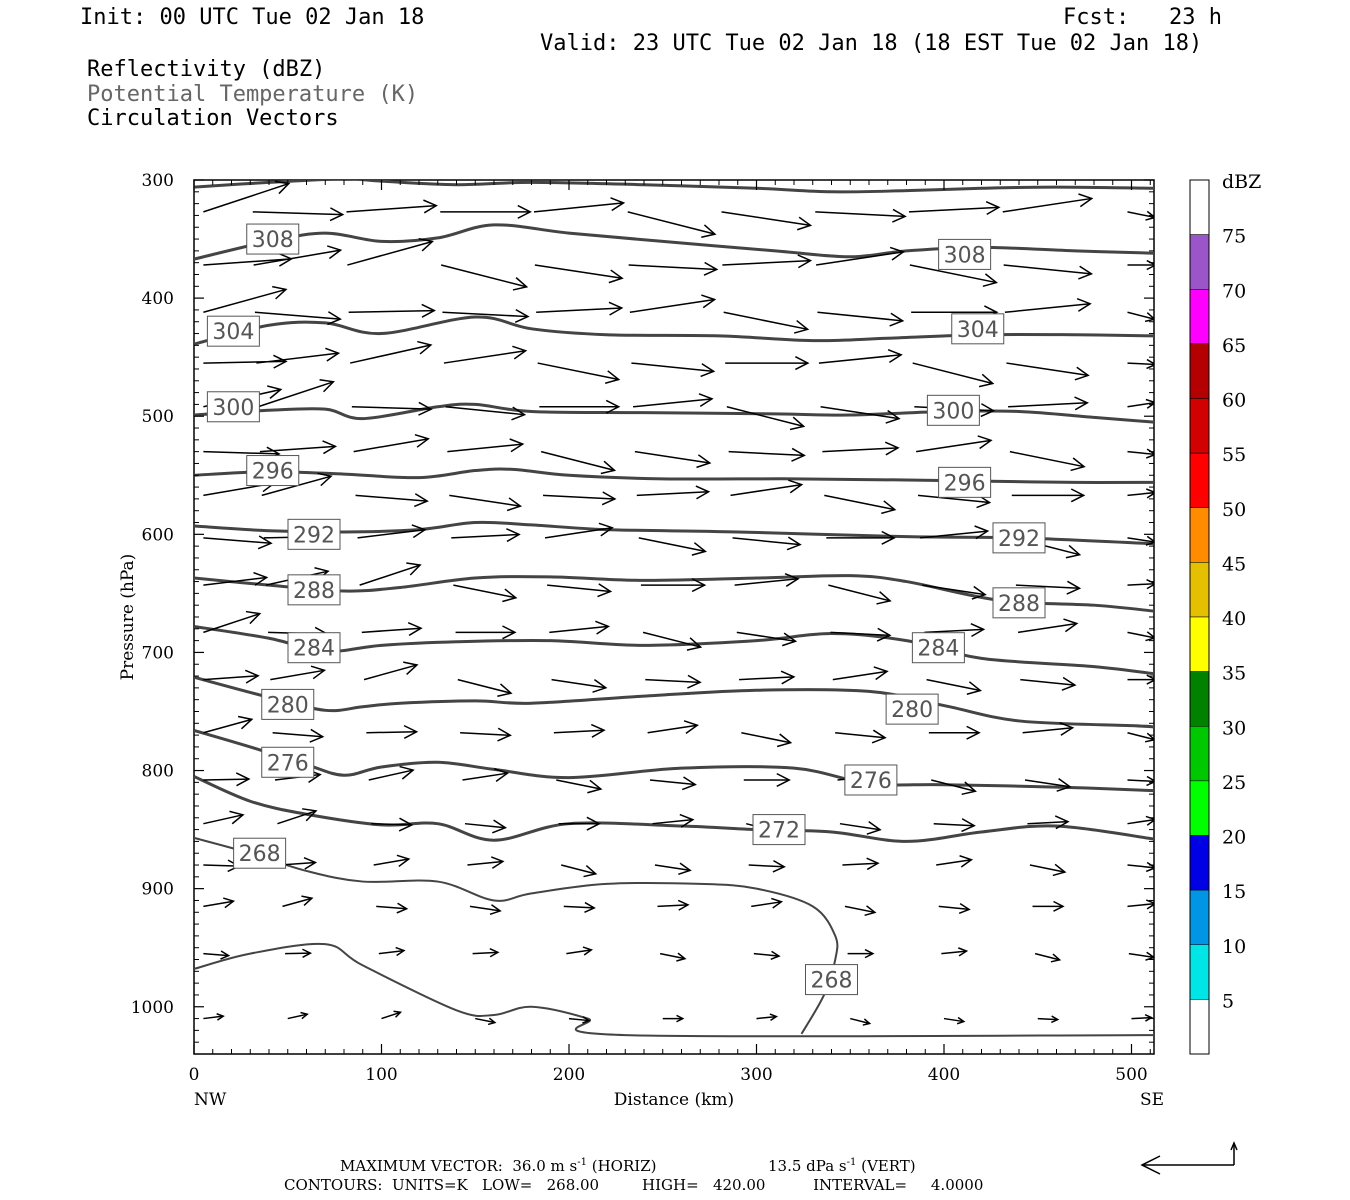 The image size is (1350, 1200). I want to click on x-end-label-se: SE, so click(1152, 1100).